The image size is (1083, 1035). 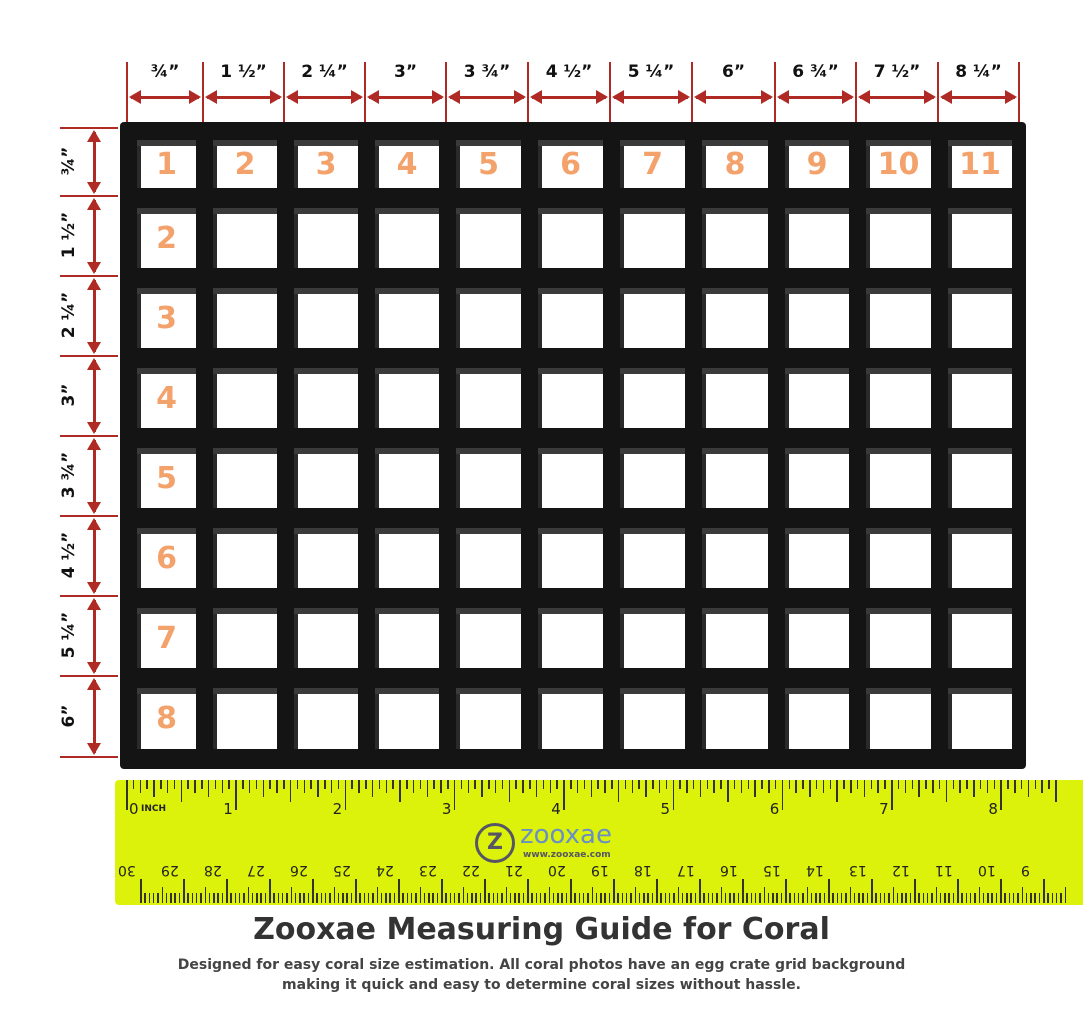 I want to click on cm-number: 26, so click(x=299, y=870).